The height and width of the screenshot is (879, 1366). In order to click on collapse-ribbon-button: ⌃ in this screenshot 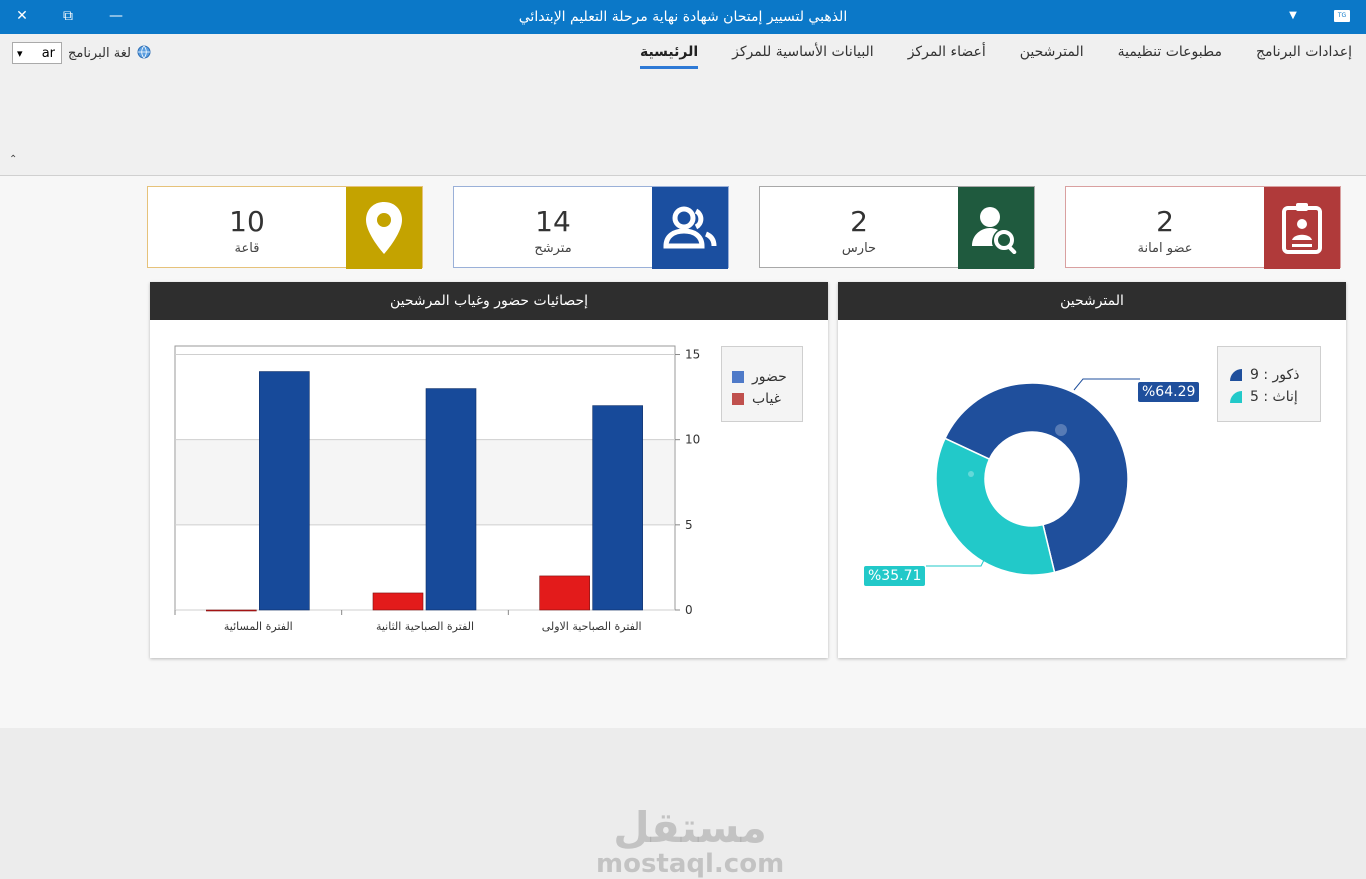, I will do `click(13, 159)`.